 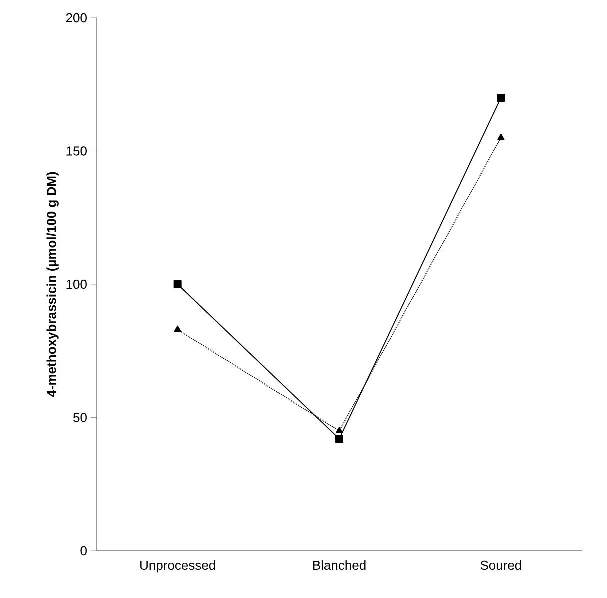 What do you see at coordinates (83, 551) in the screenshot?
I see `y-tick-label: 0` at bounding box center [83, 551].